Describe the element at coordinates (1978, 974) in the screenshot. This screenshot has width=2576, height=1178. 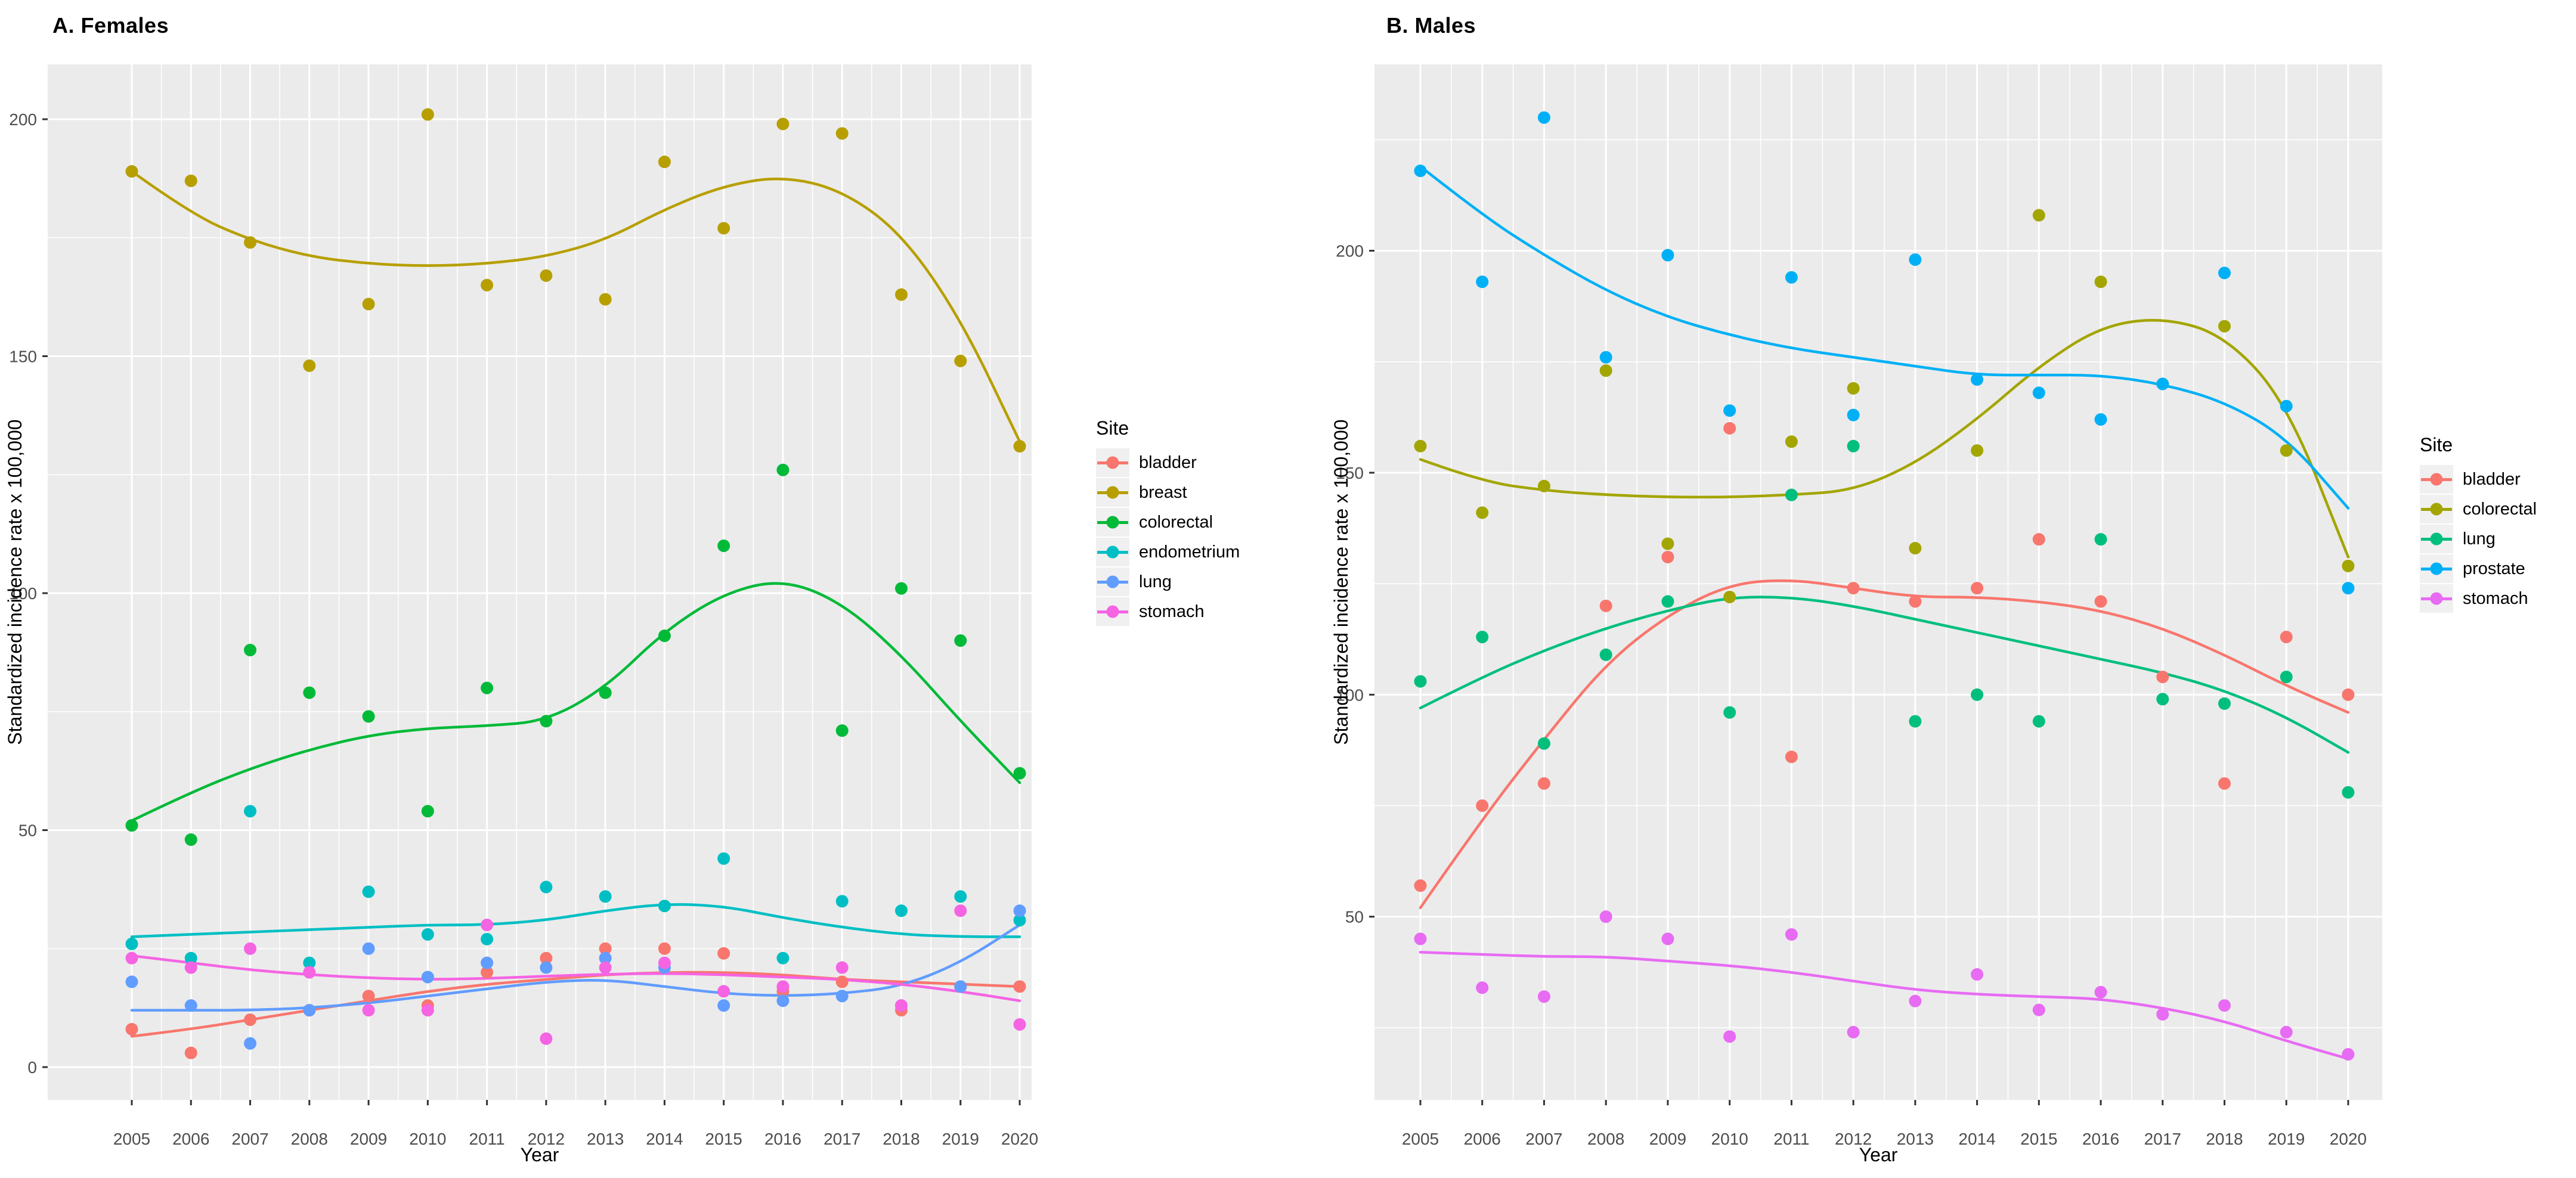
I see `point-stomach-2014` at that location.